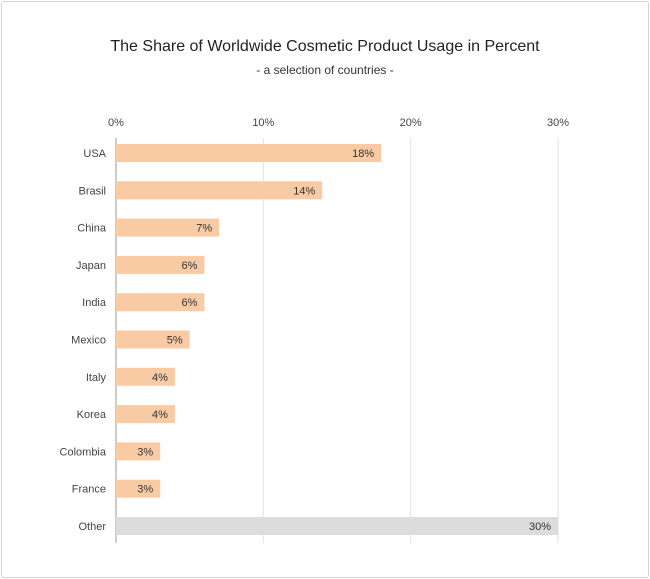 Image resolution: width=650 pixels, height=579 pixels. I want to click on category-label: France, so click(89, 490).